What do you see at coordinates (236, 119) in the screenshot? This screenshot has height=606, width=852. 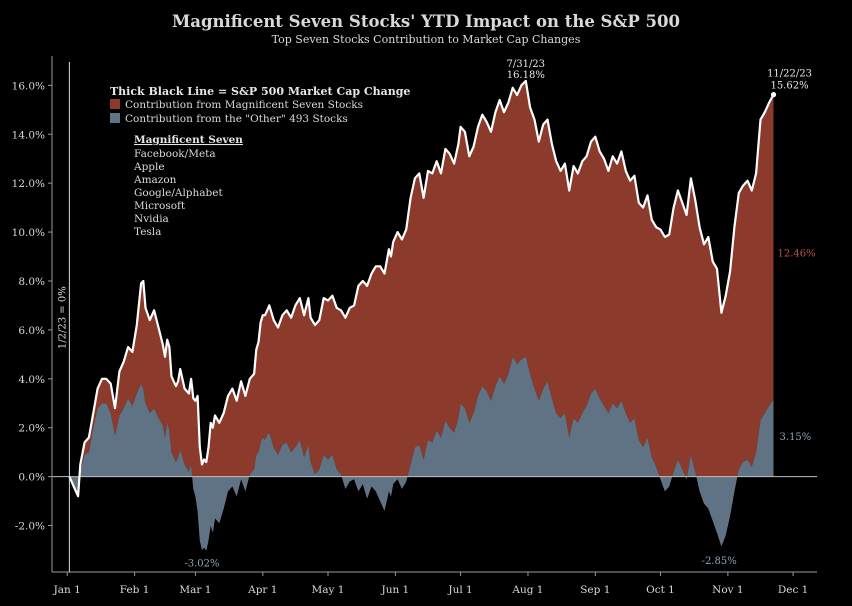 I see `legend-label-other: Contribution from the "Other" 493 Stocks` at bounding box center [236, 119].